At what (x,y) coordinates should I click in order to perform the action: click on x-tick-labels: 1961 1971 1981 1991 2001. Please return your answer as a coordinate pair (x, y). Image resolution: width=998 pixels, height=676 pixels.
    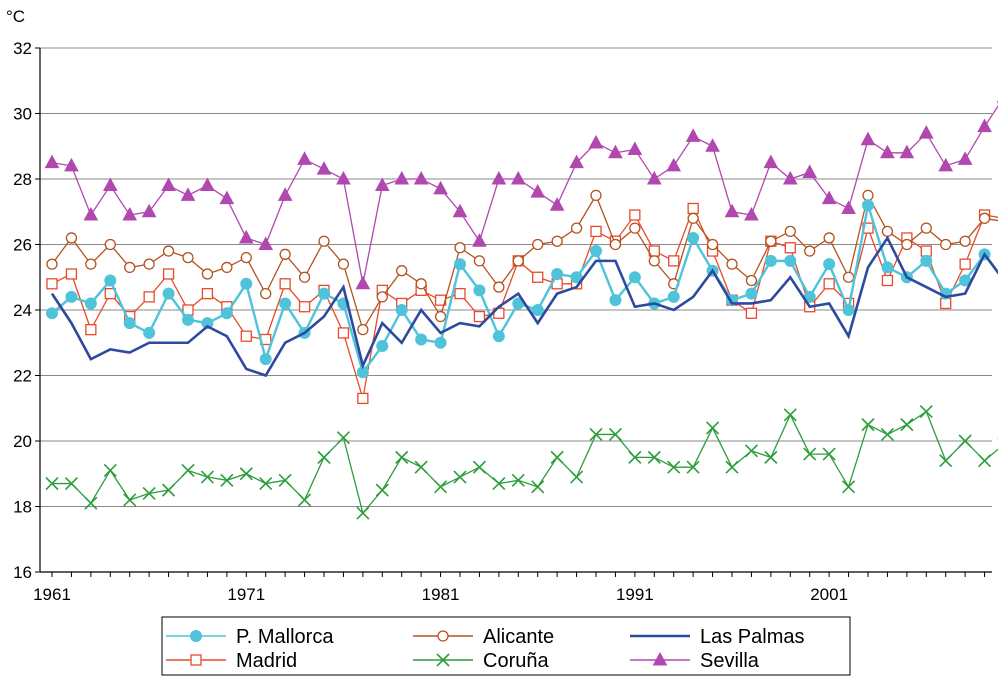
    Looking at the image, I should click on (509, 588).